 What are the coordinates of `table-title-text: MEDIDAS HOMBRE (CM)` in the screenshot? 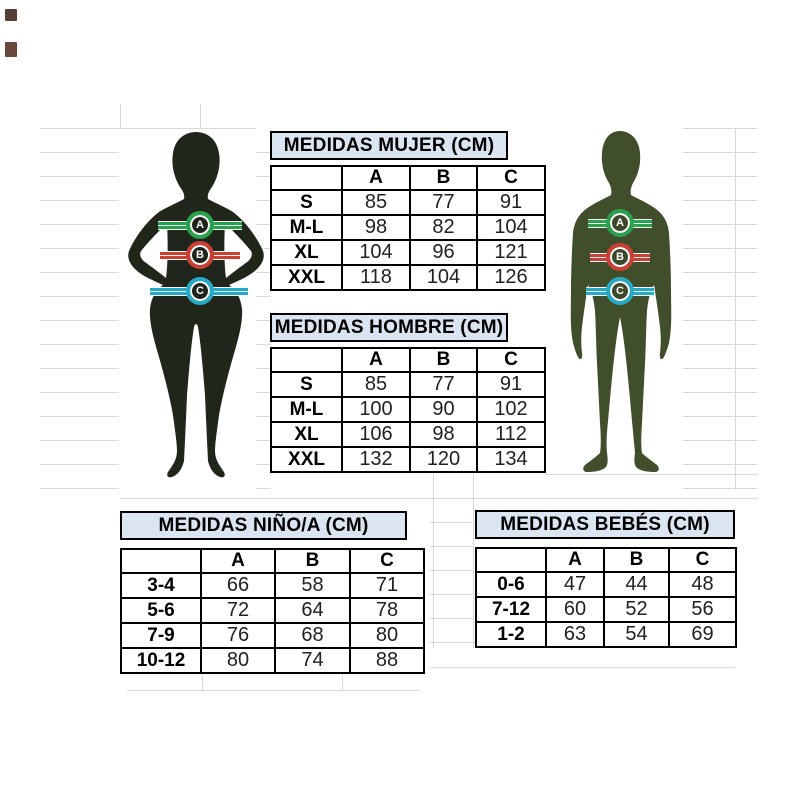 It's located at (389, 327).